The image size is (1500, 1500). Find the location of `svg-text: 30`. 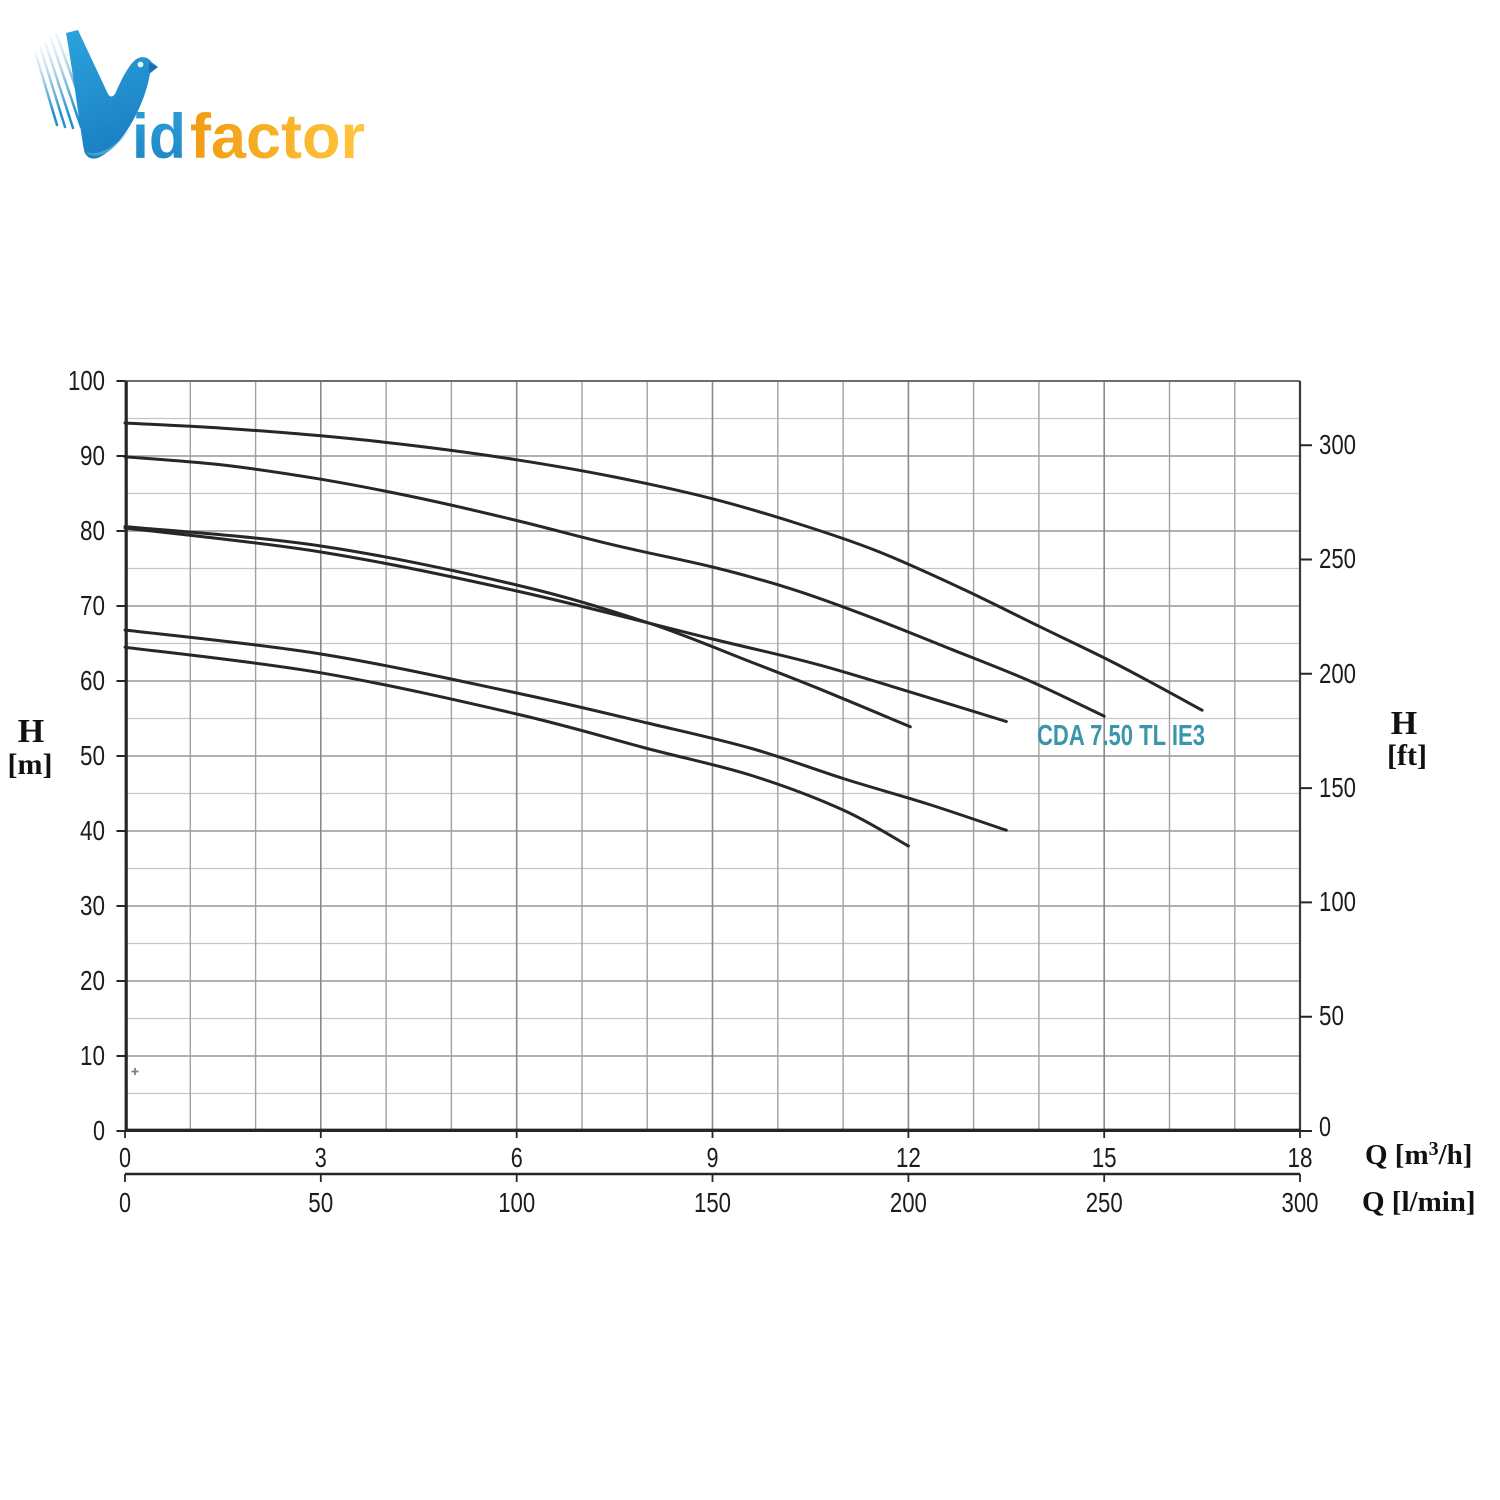

svg-text: 30 is located at coordinates (92, 905).